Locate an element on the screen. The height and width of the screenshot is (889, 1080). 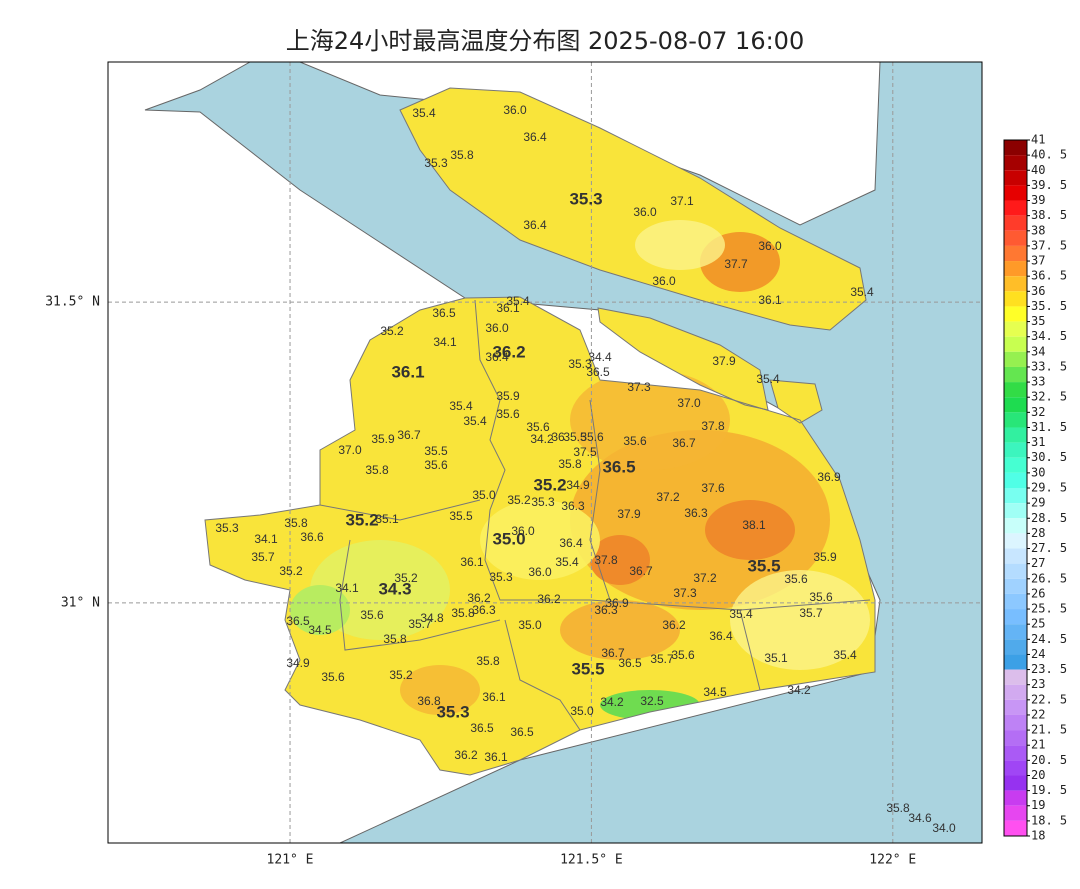
colorbar-label: 35. 5 is located at coordinates (1049, 306).